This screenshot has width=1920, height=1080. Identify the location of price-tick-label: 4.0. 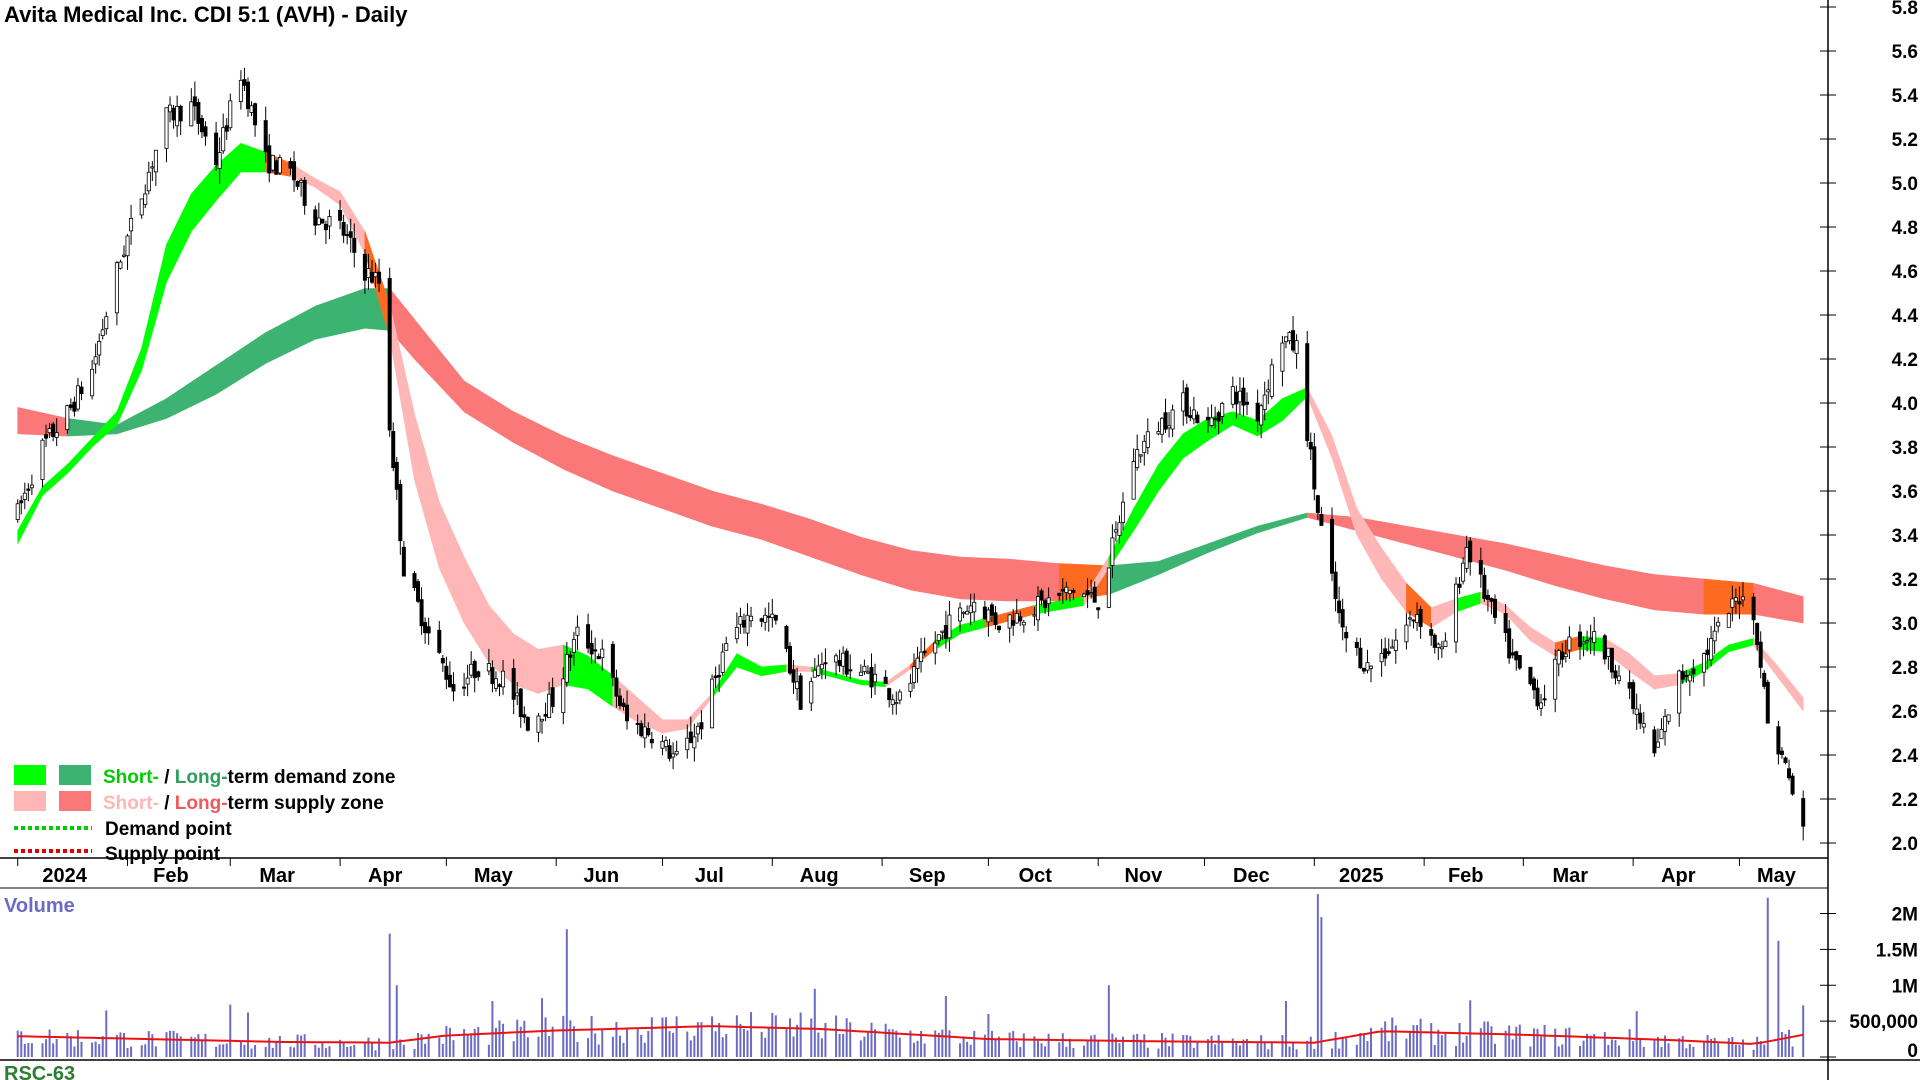
(1905, 404).